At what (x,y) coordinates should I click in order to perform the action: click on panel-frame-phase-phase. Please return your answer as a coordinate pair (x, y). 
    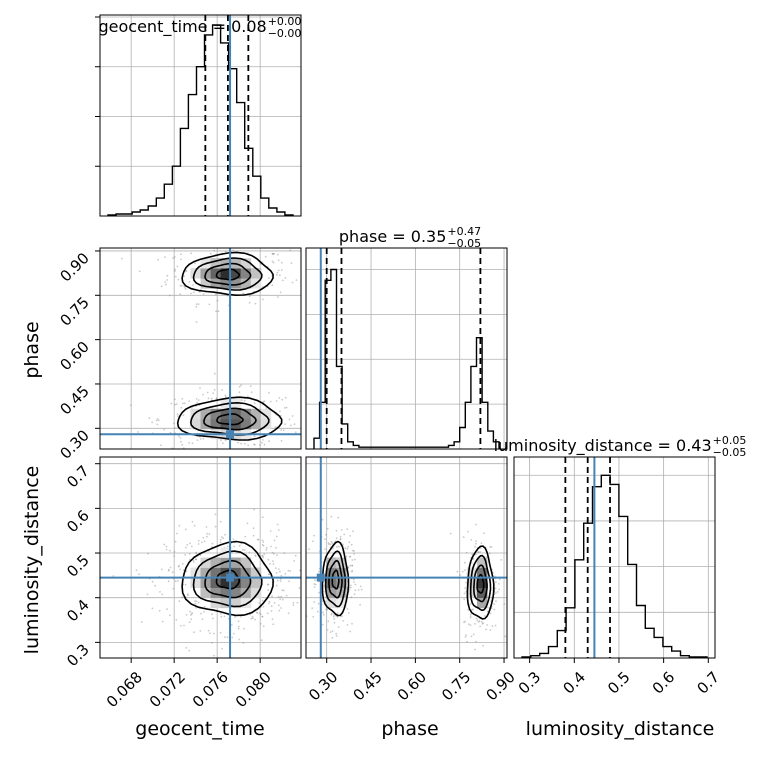
    Looking at the image, I should click on (406, 348).